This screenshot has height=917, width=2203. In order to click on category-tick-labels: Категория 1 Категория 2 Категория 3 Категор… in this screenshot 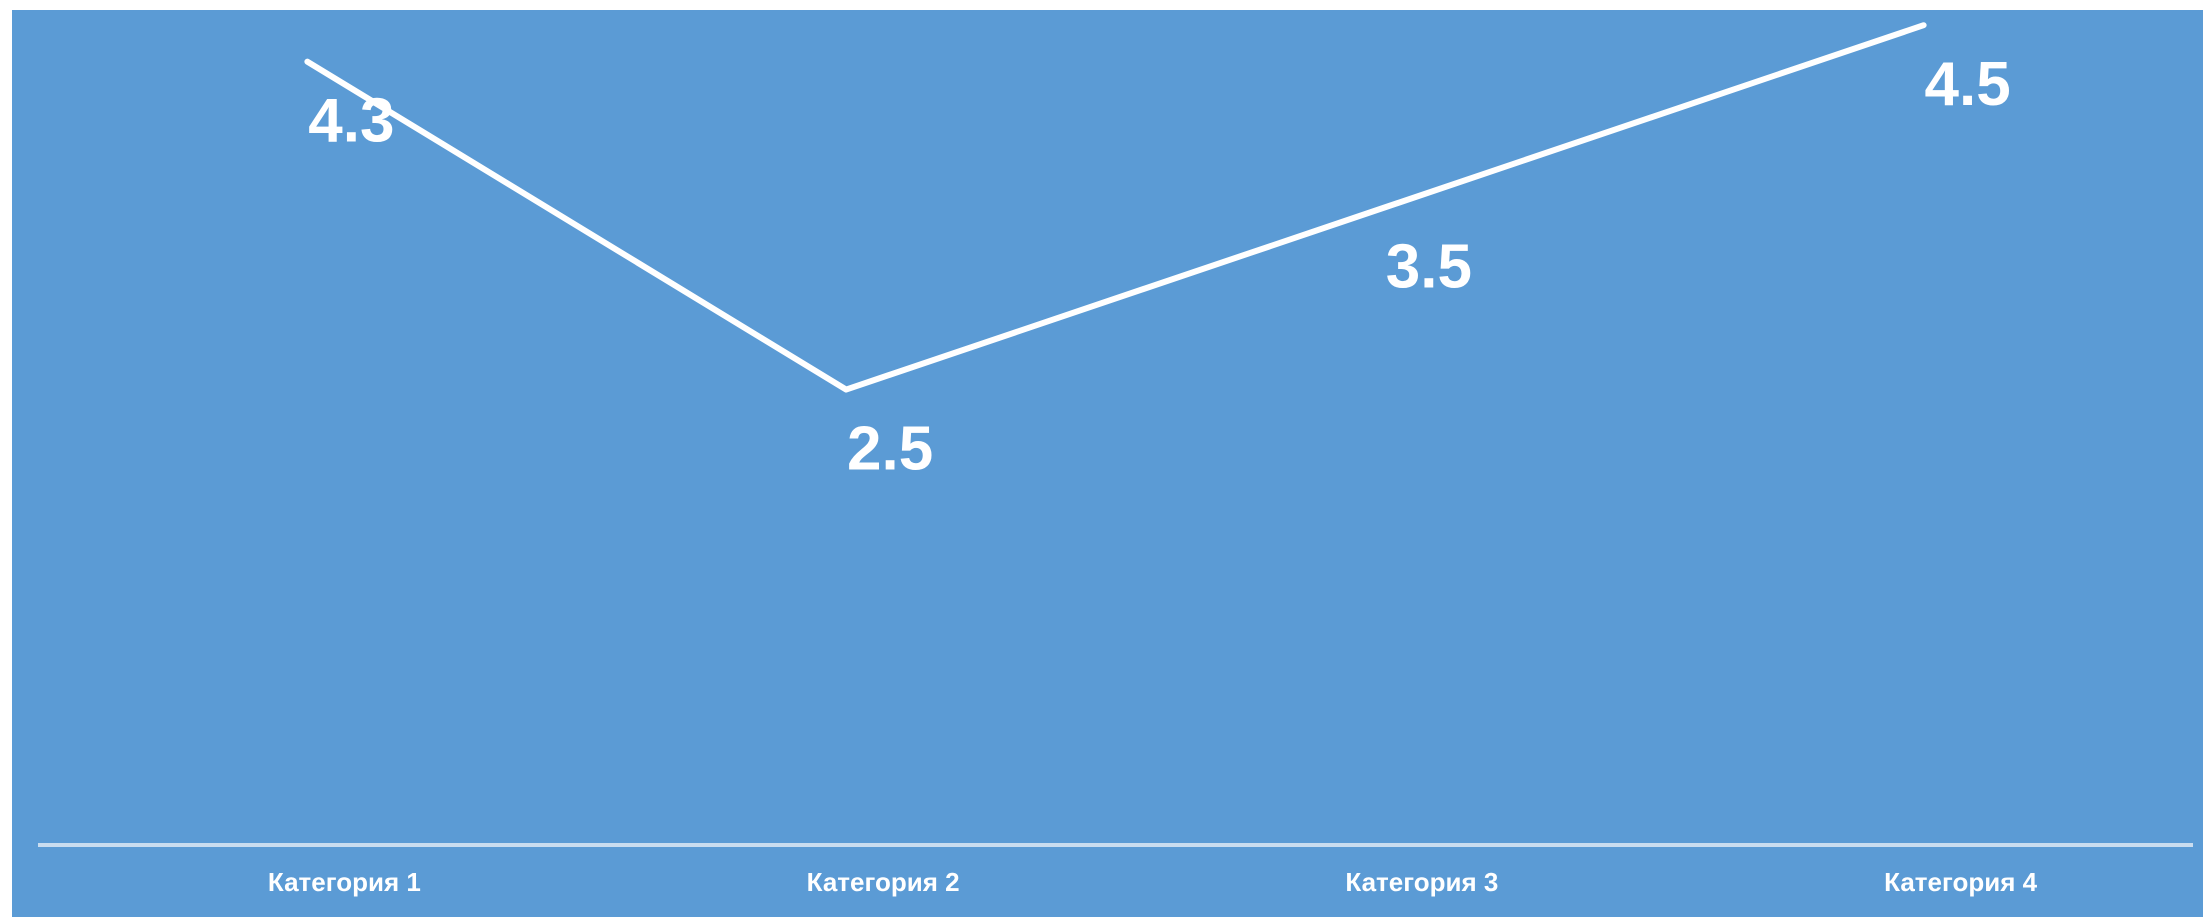, I will do `click(1153, 882)`.